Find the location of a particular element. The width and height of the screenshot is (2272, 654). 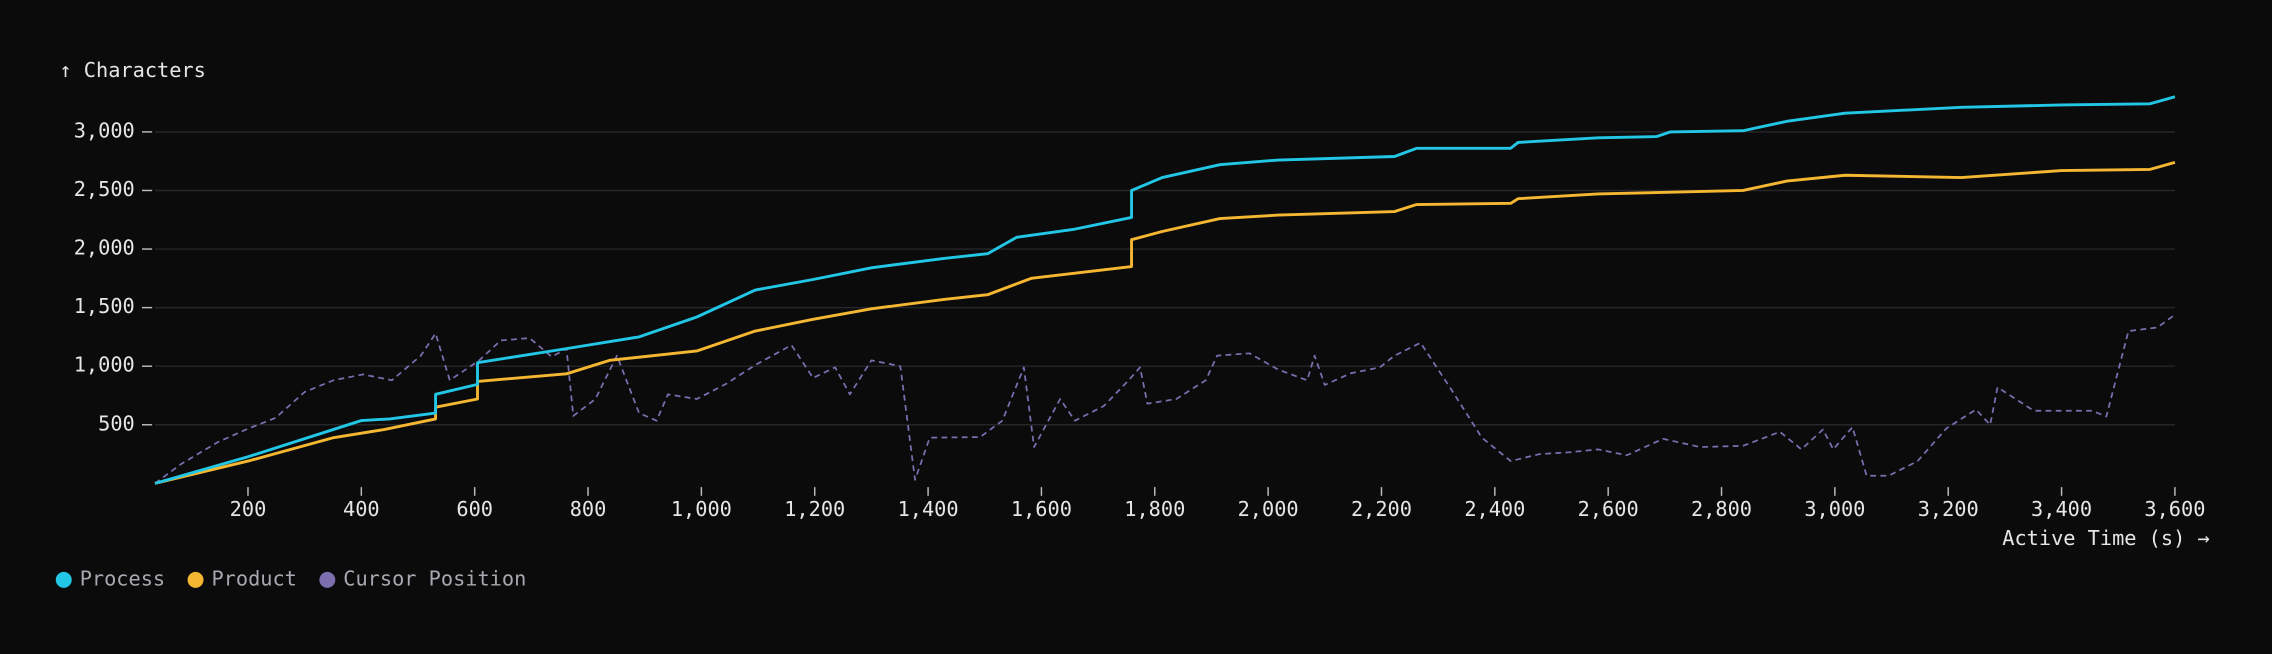

x-tick-label: 3,200 is located at coordinates (1948, 509).